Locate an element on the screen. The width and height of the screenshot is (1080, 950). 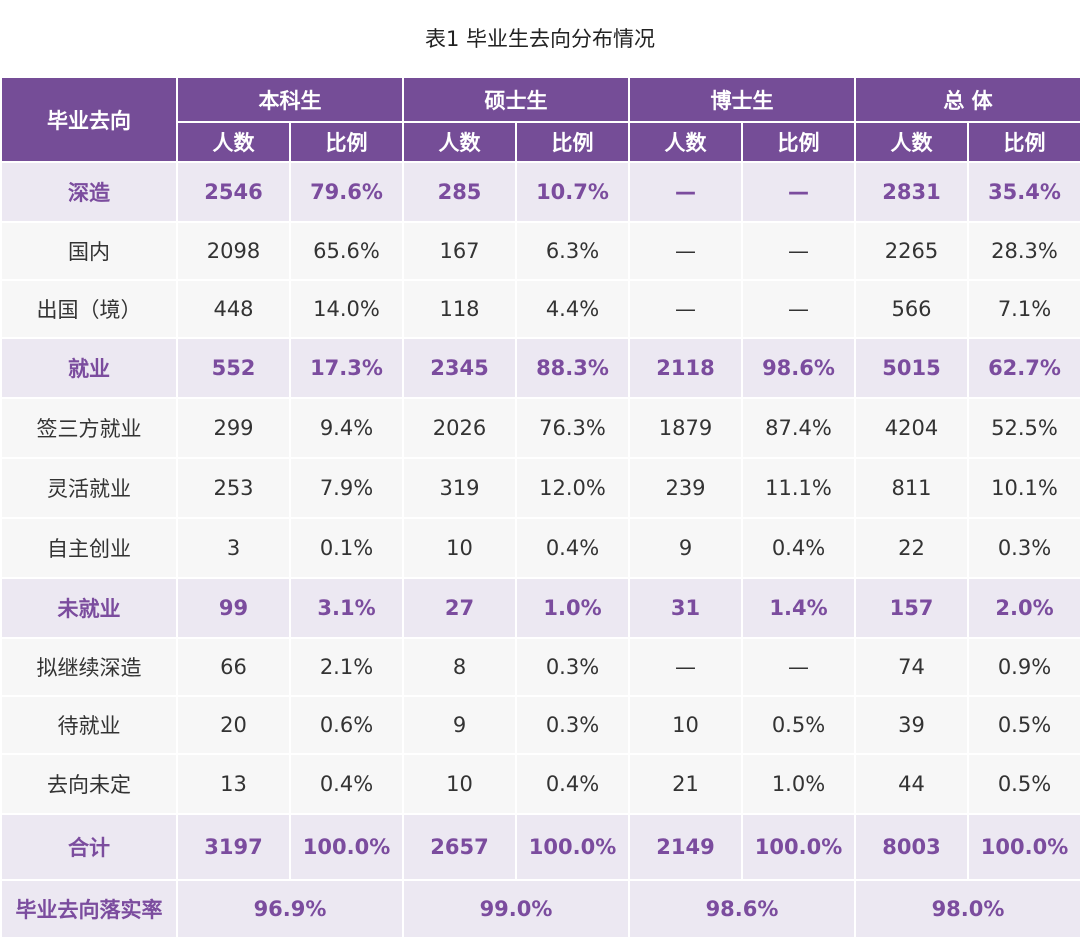
table-row: 签三方就业 299 9.4% 2026 76.3% 1879 87.4% 4204 52.5% is located at coordinates (540, 428).